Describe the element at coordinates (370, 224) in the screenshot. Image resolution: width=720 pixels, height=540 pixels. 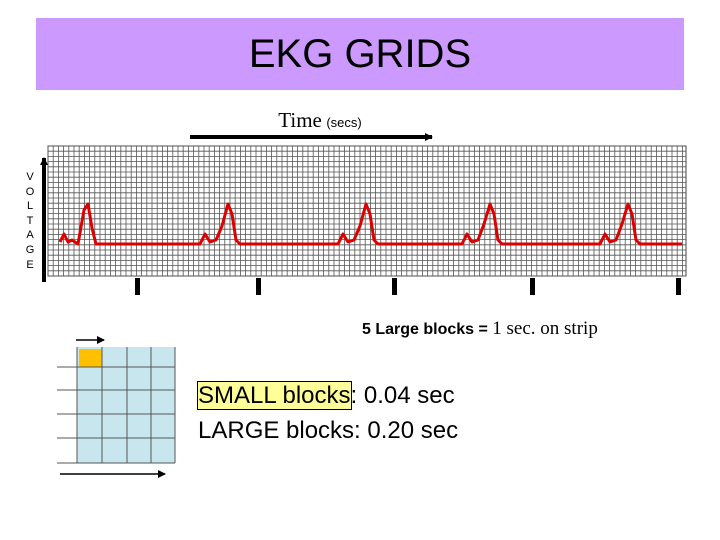
I see `ekg-trace` at that location.